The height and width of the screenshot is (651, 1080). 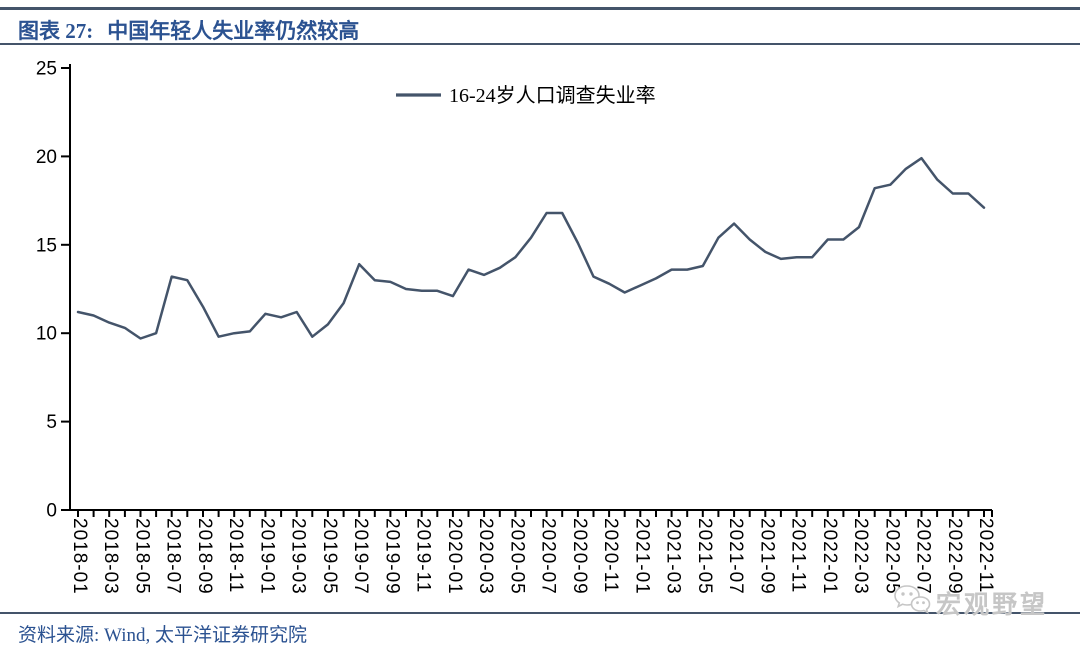 I want to click on svg-text: 2021-09, so click(x=766, y=556).